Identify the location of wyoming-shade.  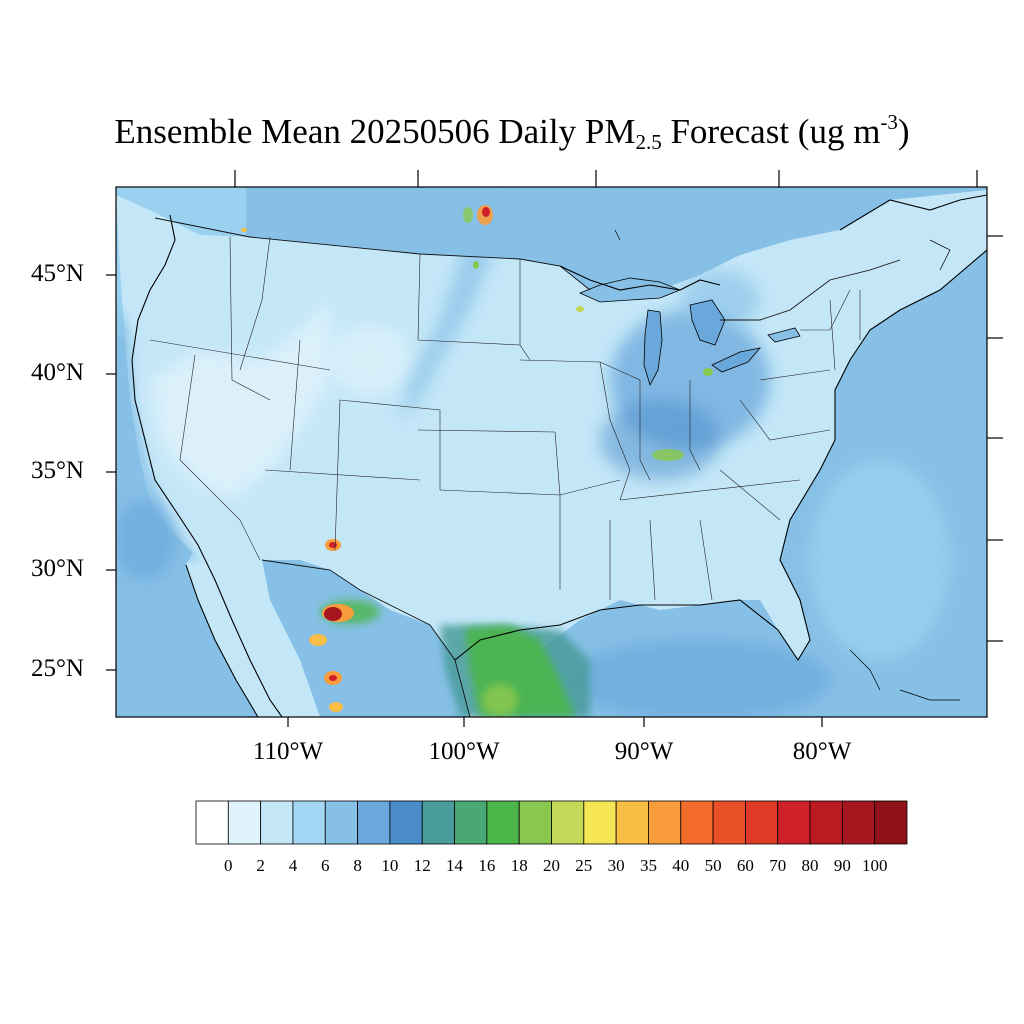
(370, 360).